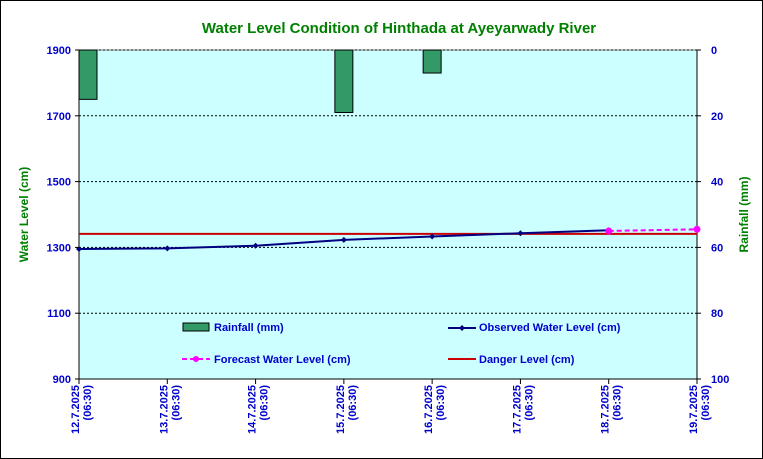 The width and height of the screenshot is (763, 459). I want to click on right-tick-label: 40, so click(717, 183).